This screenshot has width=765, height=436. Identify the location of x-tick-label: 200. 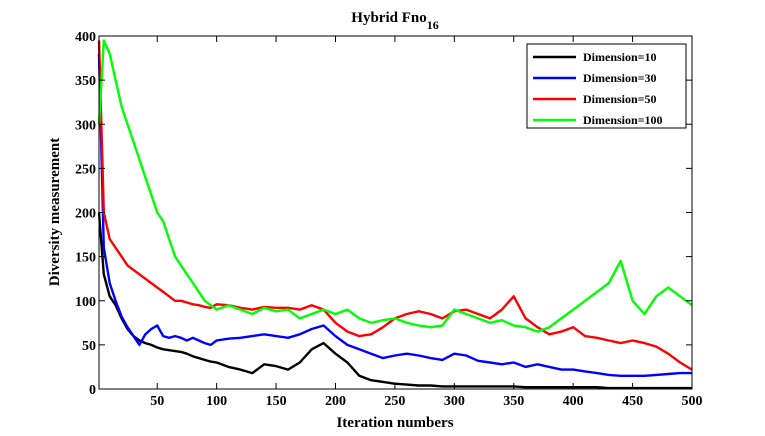
(335, 401).